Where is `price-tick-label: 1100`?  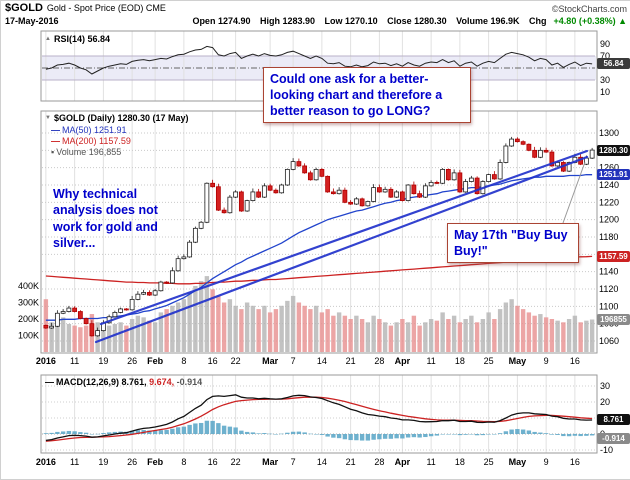 price-tick-label: 1100 is located at coordinates (608, 306).